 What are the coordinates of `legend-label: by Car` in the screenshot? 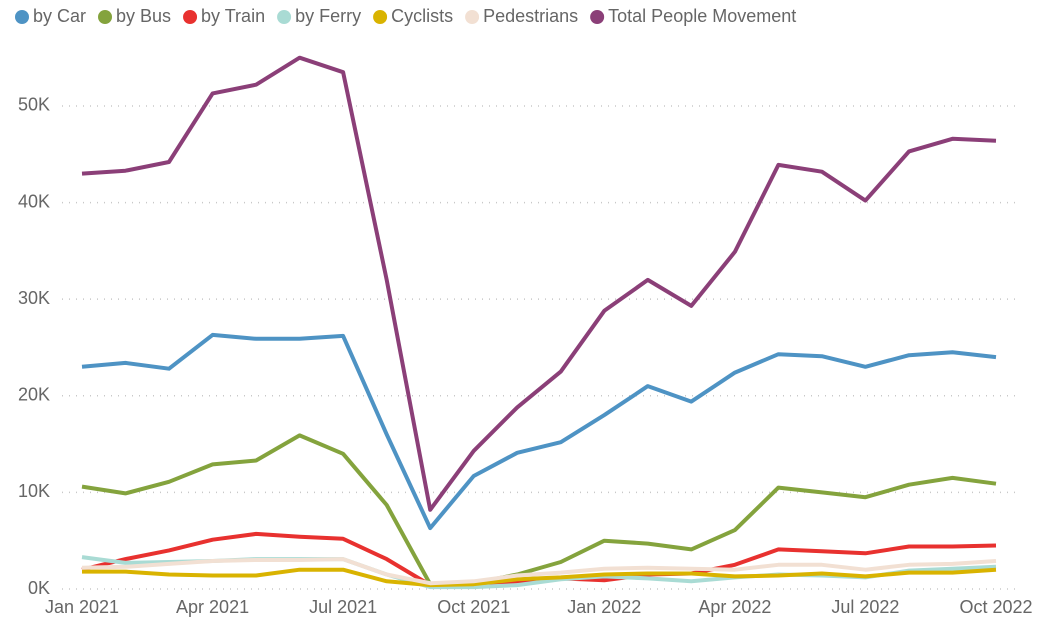 It's located at (59, 16).